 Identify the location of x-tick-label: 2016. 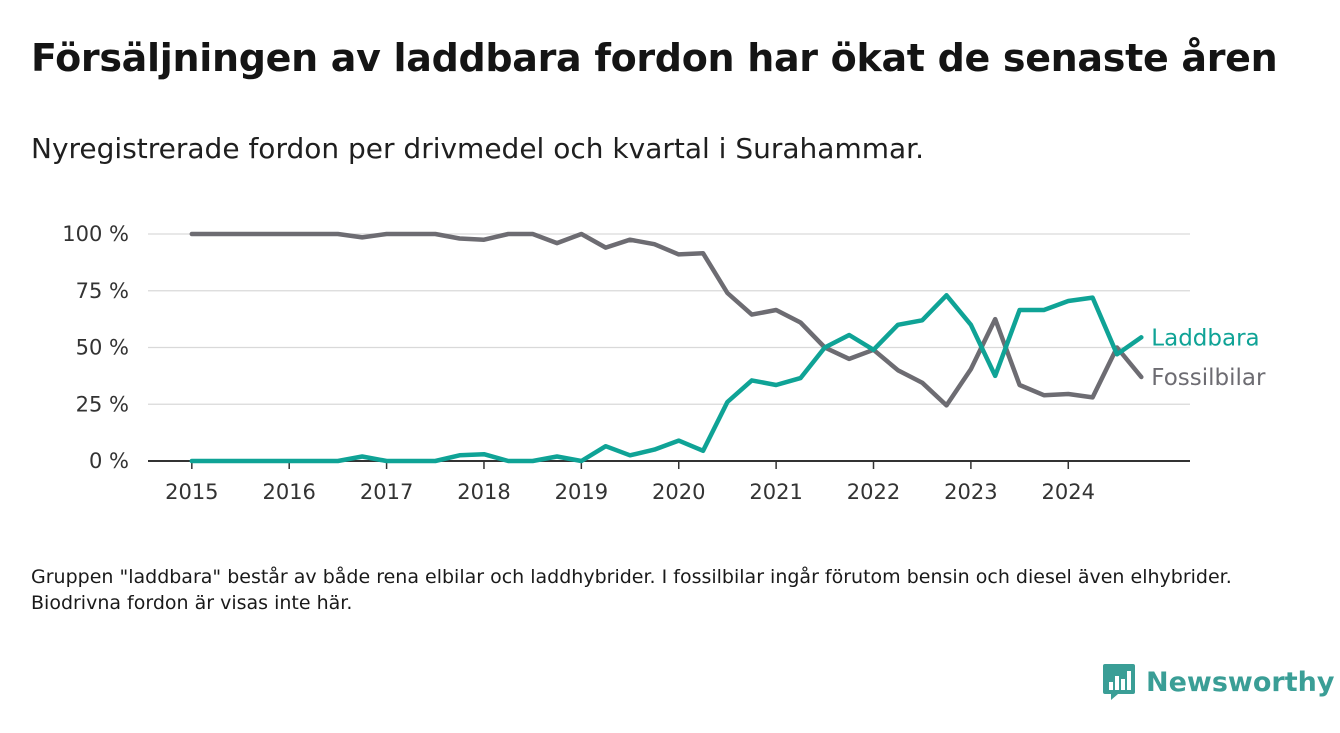
(288, 492).